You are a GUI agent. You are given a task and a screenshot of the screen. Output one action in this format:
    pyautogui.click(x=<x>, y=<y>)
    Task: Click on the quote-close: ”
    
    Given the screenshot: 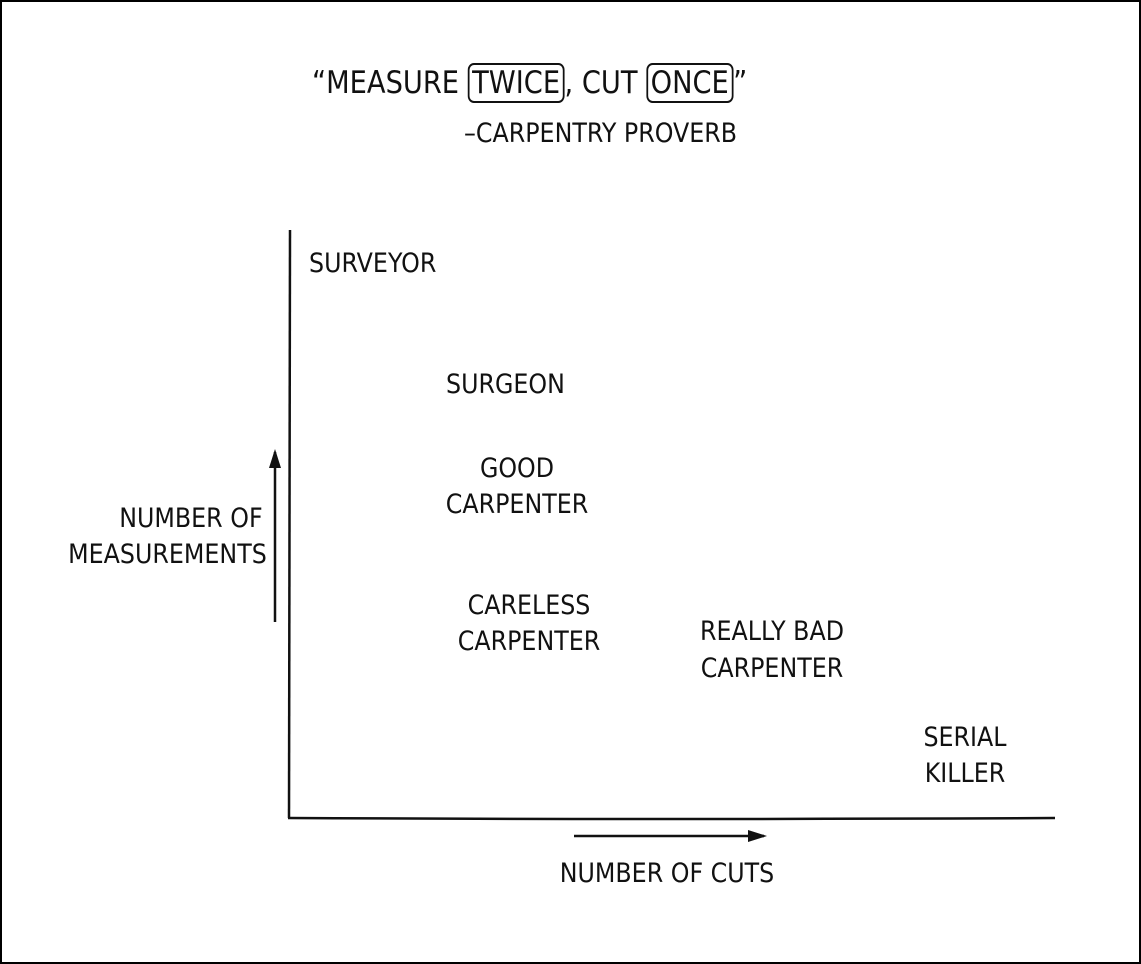 What is the action you would take?
    pyautogui.click(x=740, y=83)
    